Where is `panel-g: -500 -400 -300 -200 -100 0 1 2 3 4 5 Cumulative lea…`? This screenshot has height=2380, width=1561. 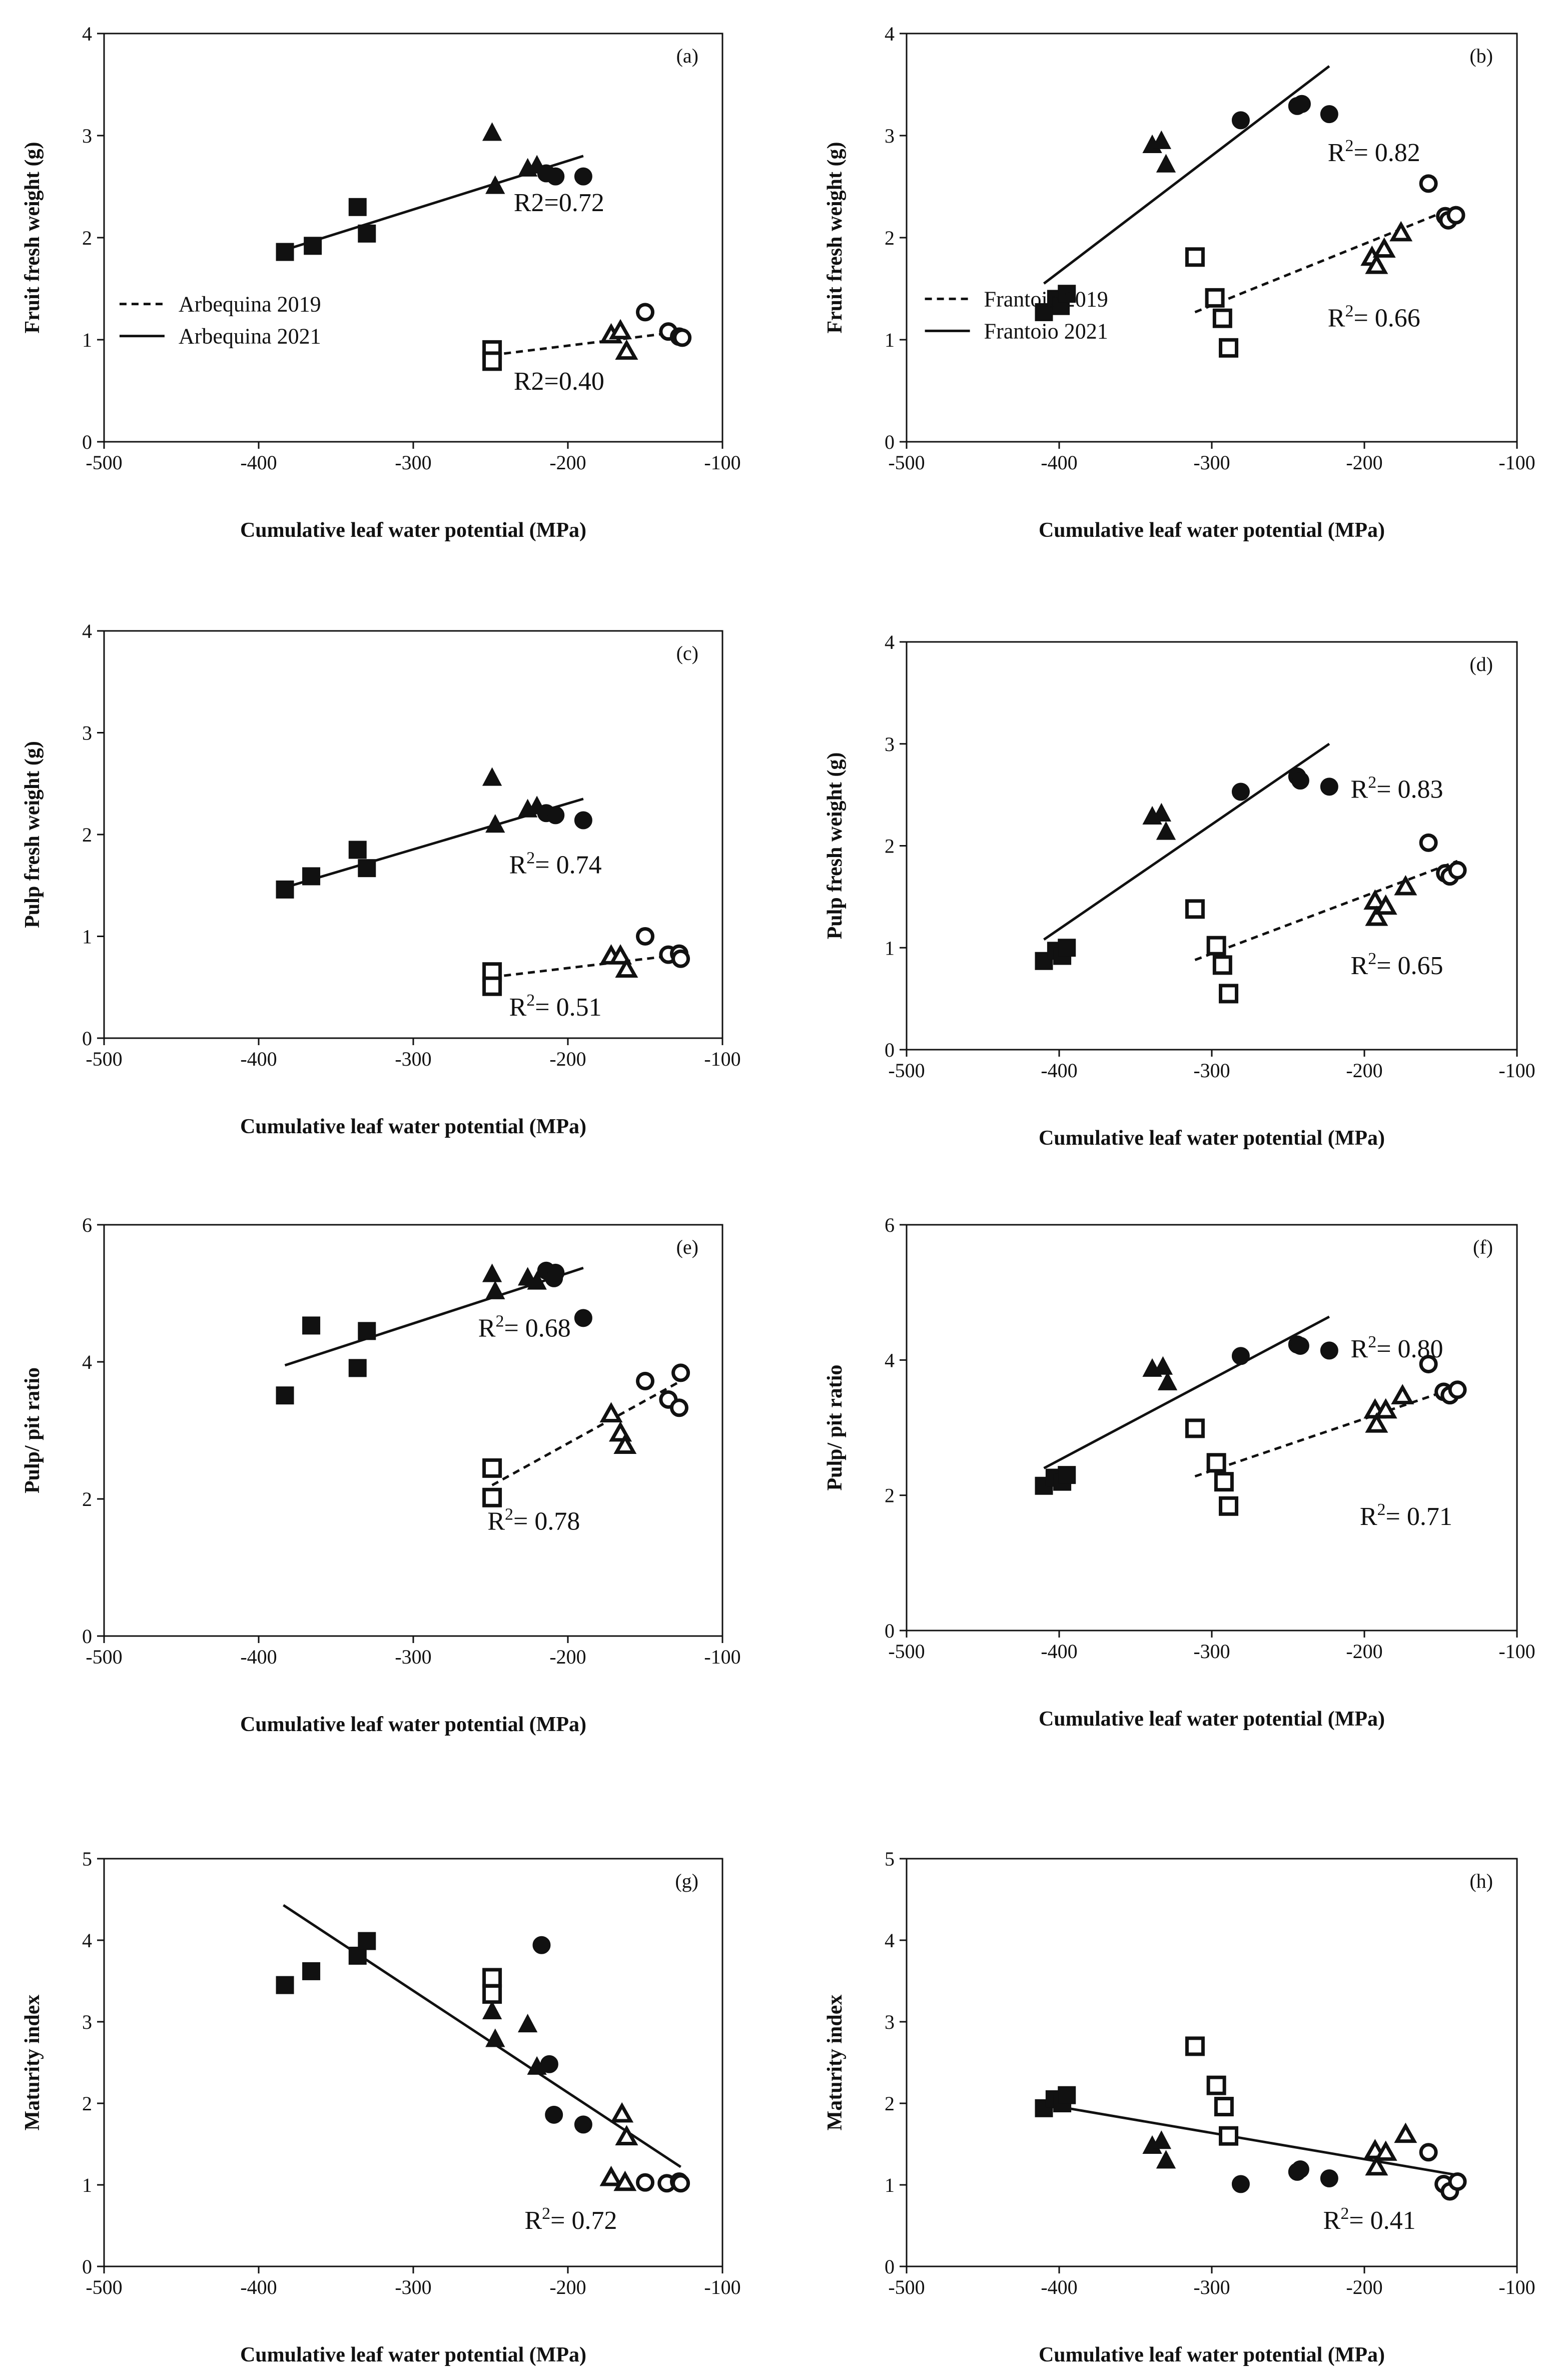
panel-g: -500 -400 -300 -200 -100 0 1 2 3 4 5 Cumulative lea… is located at coordinates (381, 2107).